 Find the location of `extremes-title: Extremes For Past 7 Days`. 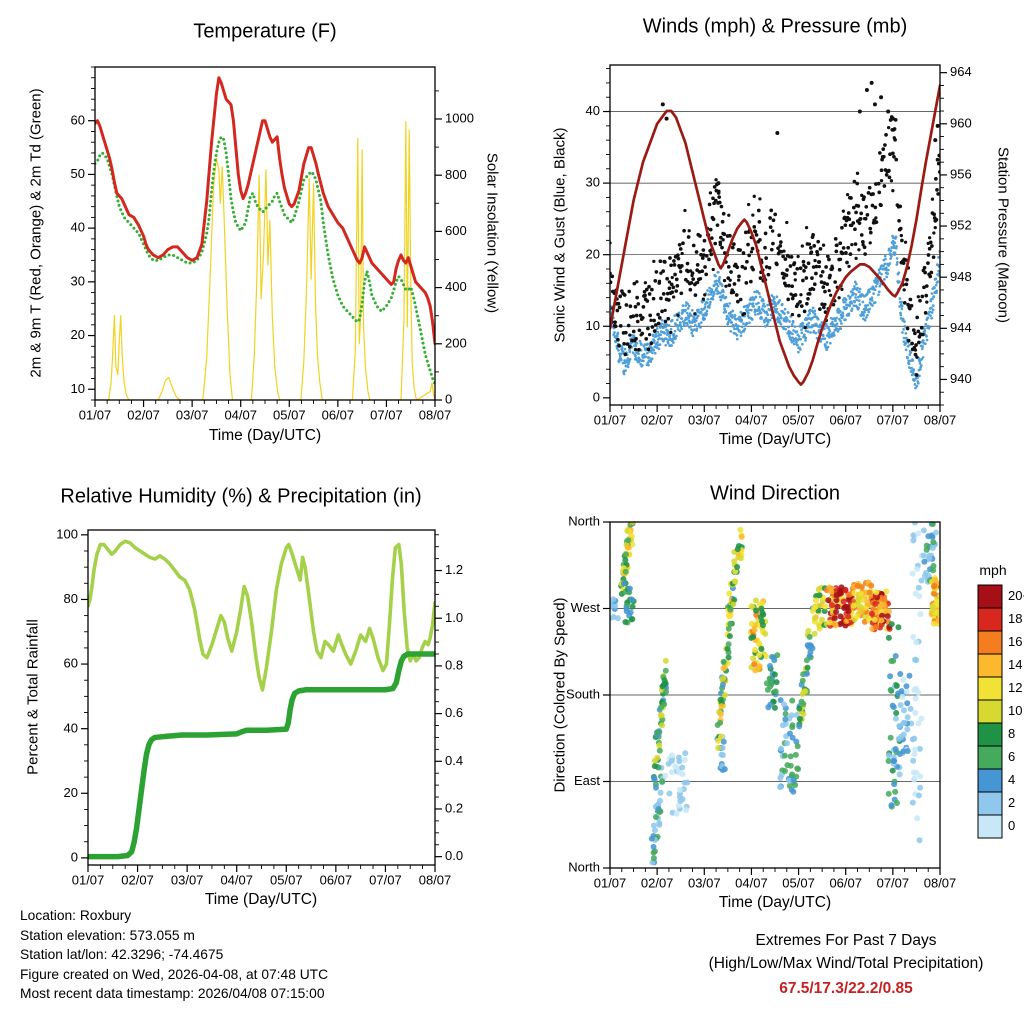

extremes-title: Extremes For Past 7 Days is located at coordinates (846, 940).